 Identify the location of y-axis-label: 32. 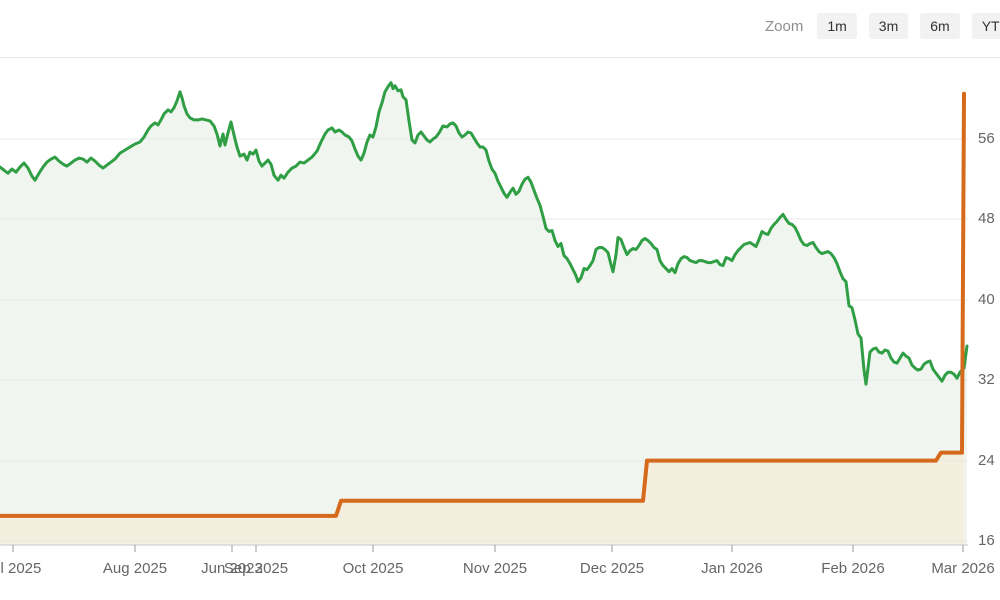
(986, 379).